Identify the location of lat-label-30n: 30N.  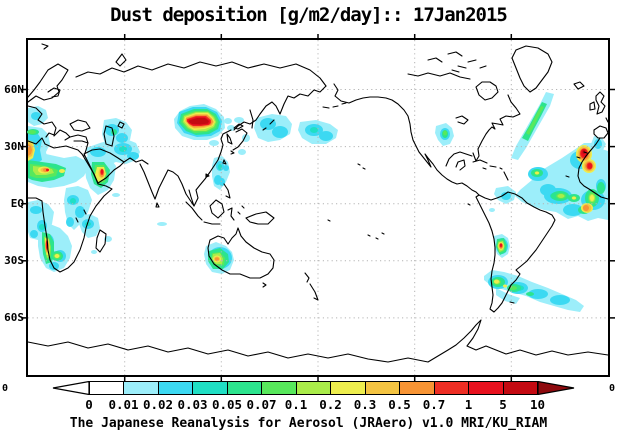
(14, 146).